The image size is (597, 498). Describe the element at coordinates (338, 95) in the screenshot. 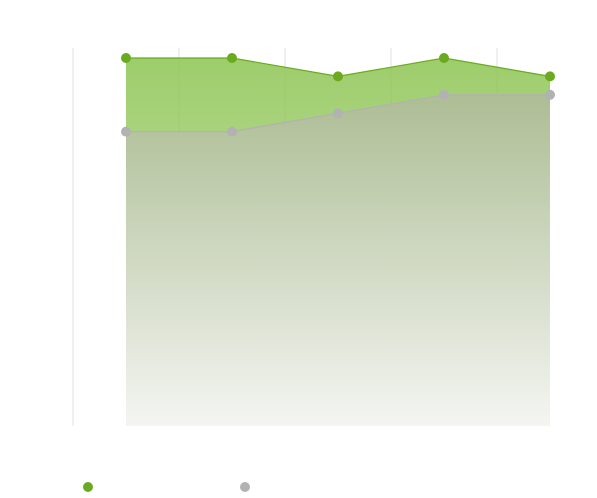

I see `series-points` at that location.